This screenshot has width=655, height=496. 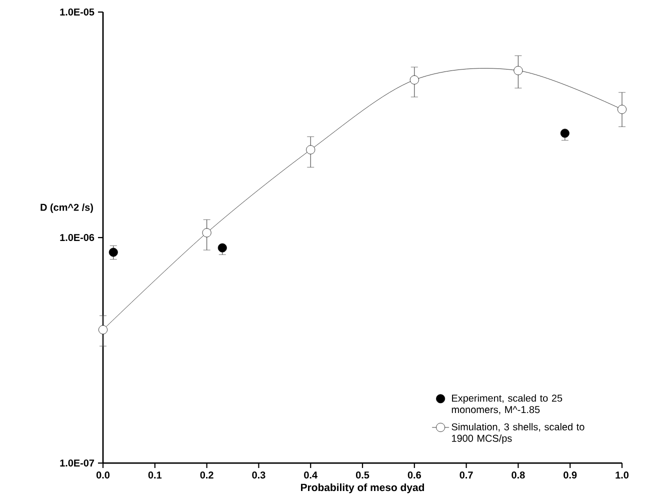 I want to click on x-axis-title: Probability of meso dyad, so click(x=362, y=488).